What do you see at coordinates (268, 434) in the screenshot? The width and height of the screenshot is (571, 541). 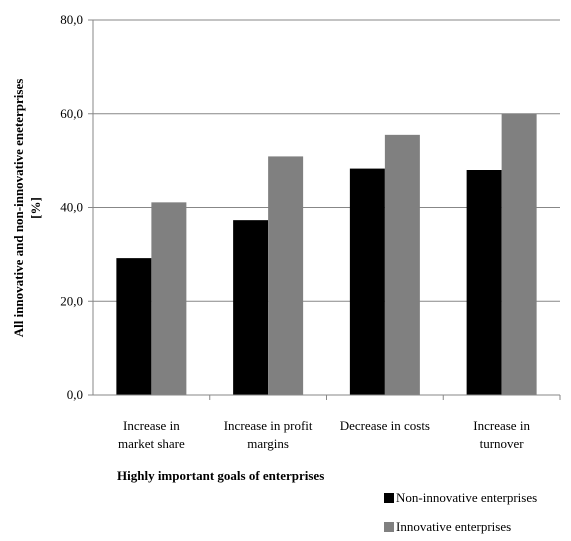 I see `x-category-label: Increase in profit margins` at bounding box center [268, 434].